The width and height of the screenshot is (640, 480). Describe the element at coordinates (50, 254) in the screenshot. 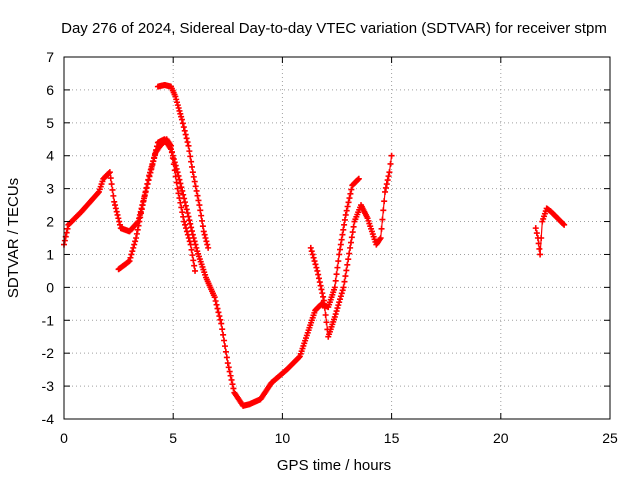

I see `y-tick-label: 1` at that location.